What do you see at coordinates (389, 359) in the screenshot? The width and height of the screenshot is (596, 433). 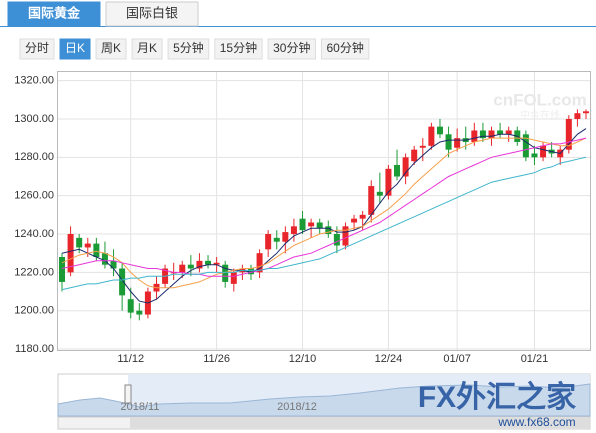 I see `x-tick-label: 12/24` at bounding box center [389, 359].